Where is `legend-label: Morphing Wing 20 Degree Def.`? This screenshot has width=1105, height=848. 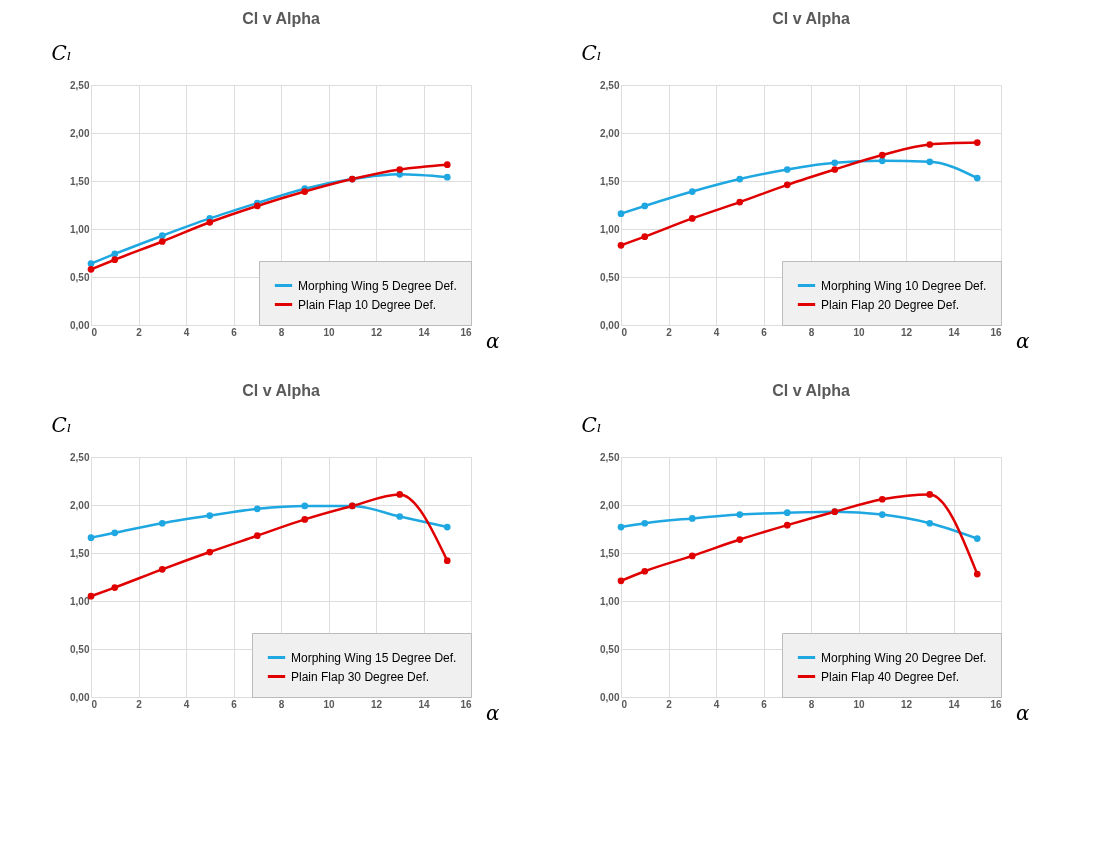
legend-label: Morphing Wing 20 Degree Def. is located at coordinates (904, 657).